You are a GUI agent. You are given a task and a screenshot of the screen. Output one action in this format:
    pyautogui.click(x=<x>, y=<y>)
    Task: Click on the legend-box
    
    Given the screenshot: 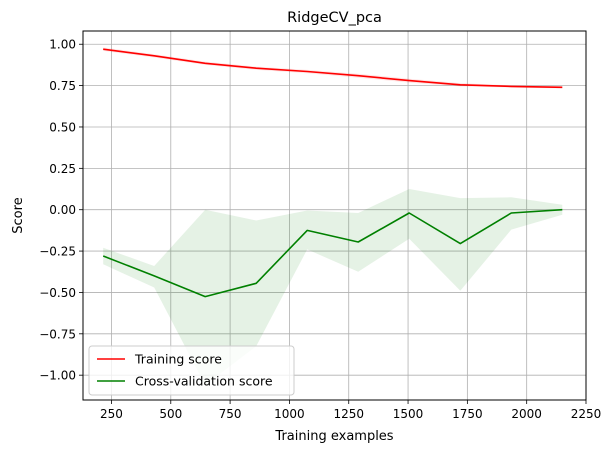 What is the action you would take?
    pyautogui.click(x=191, y=370)
    